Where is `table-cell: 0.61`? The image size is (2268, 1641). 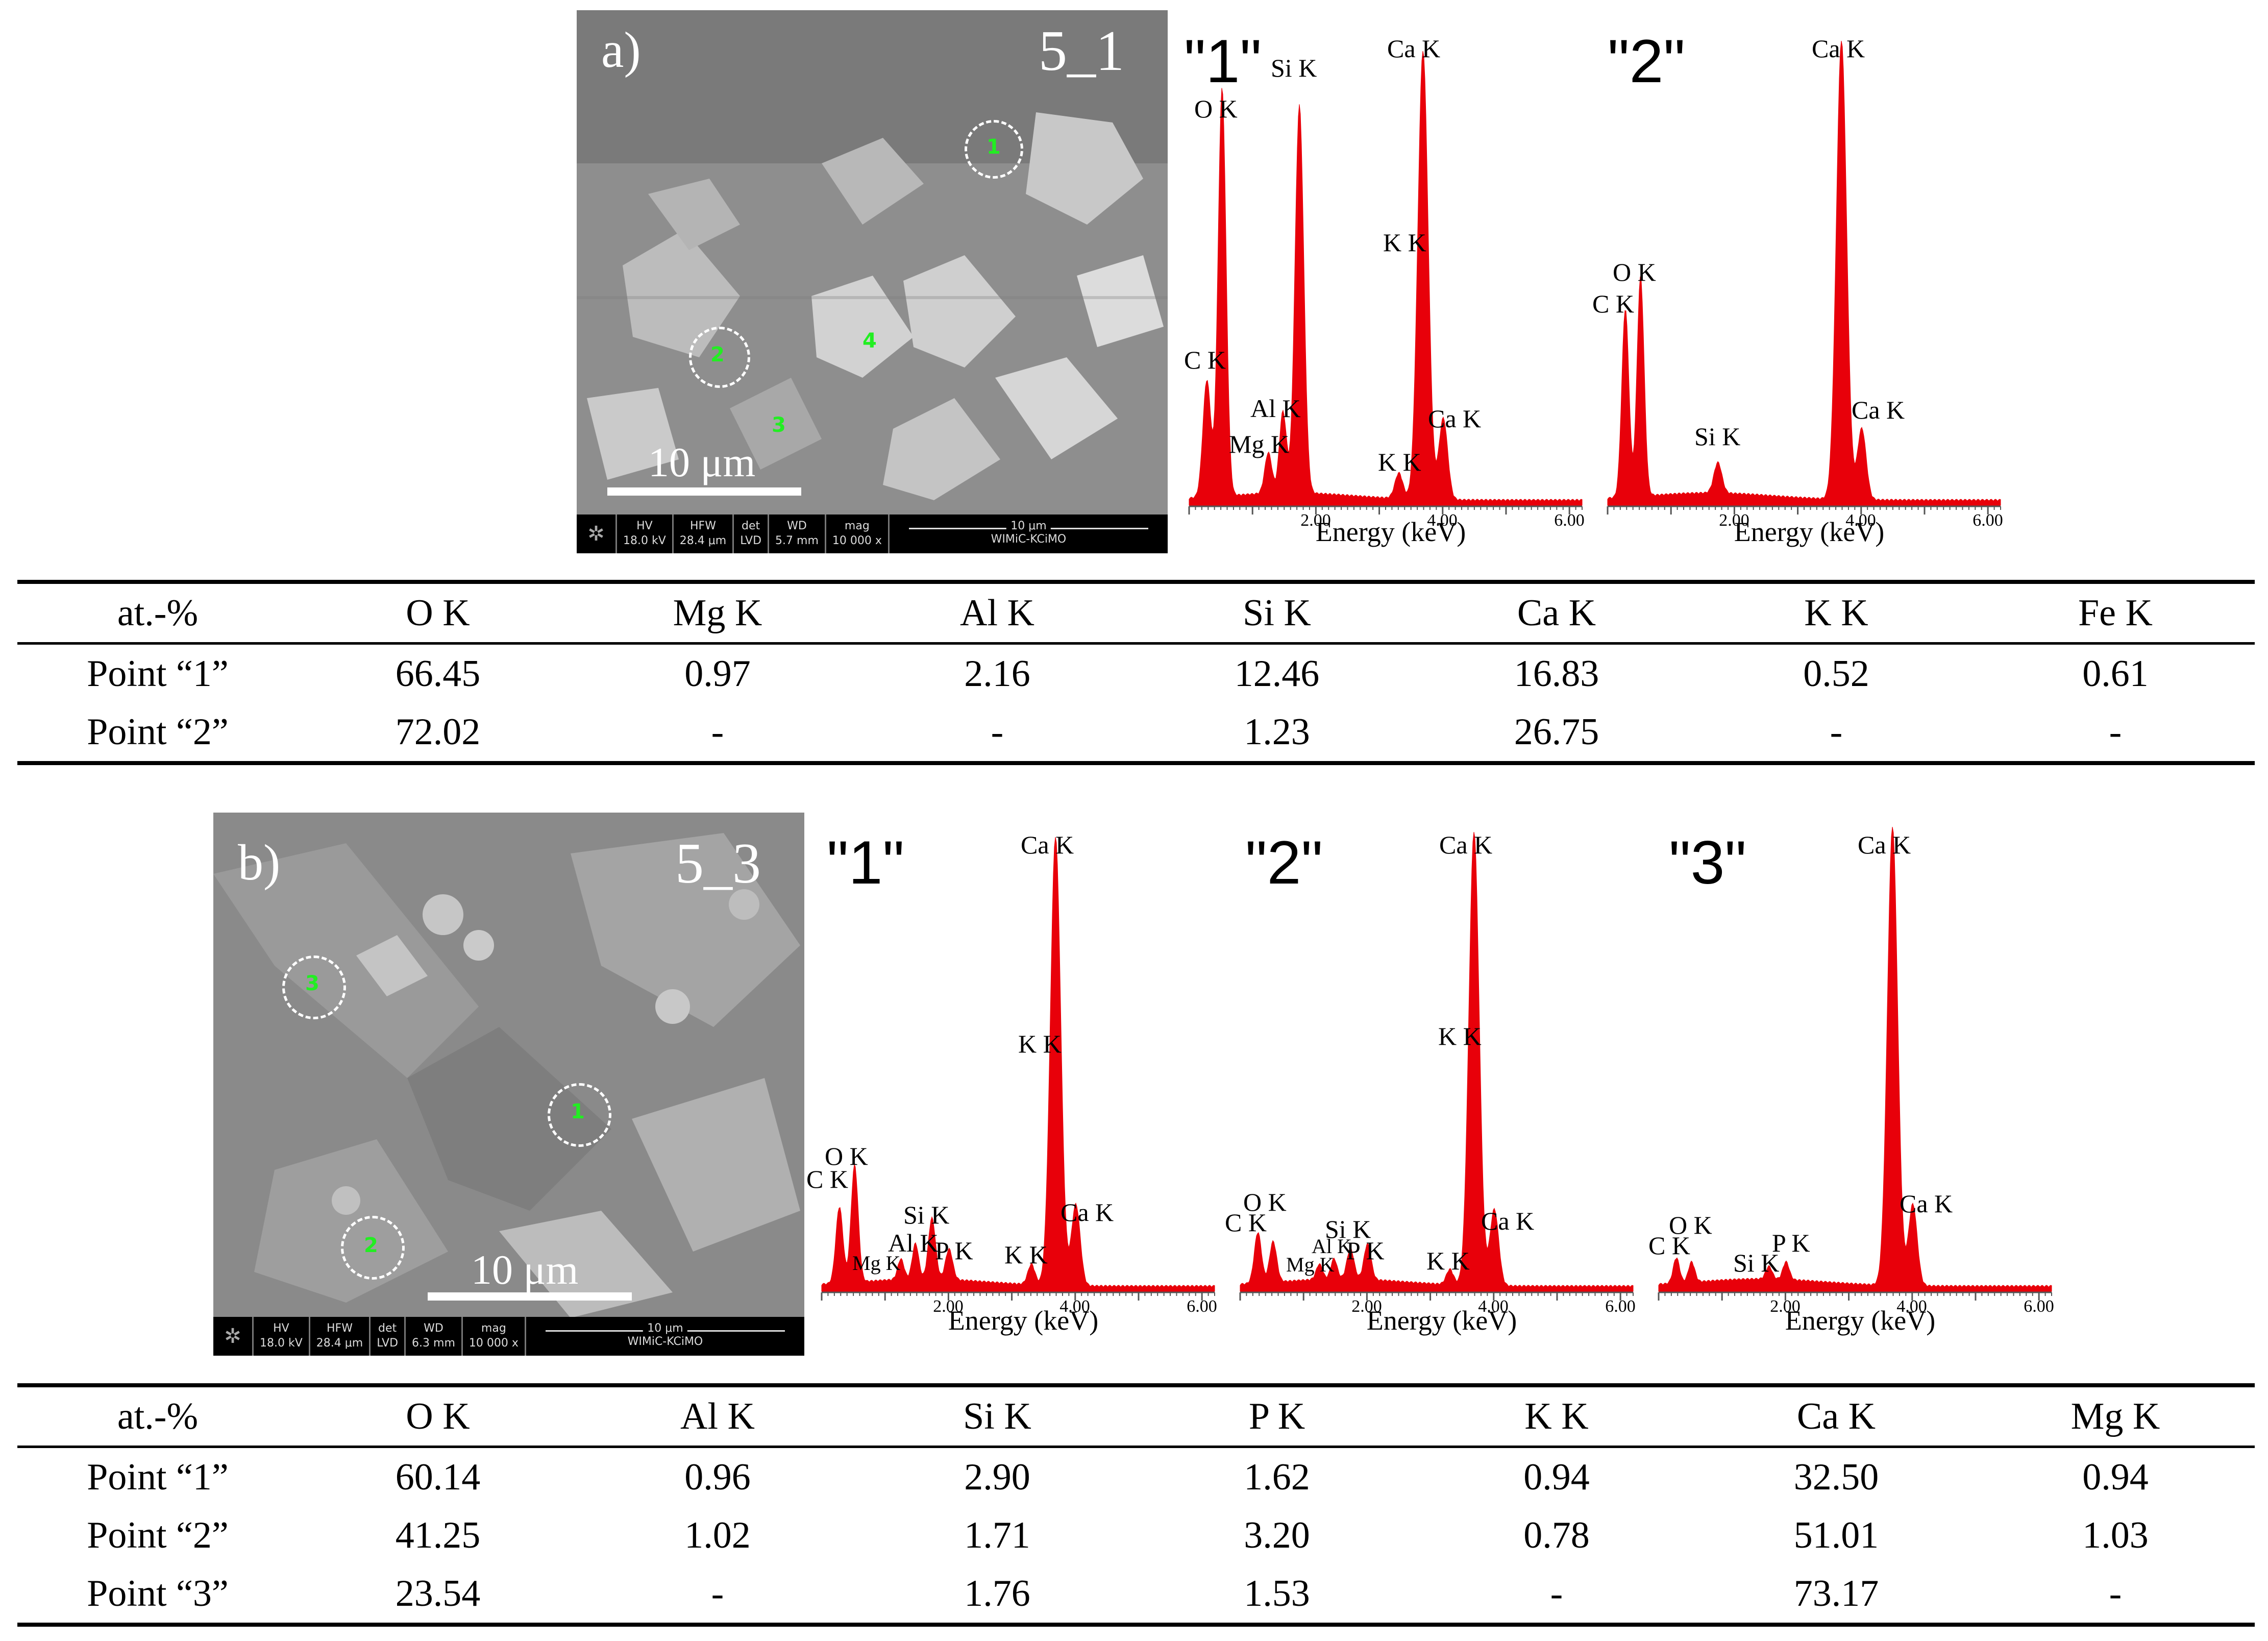
table-cell: 0.61 is located at coordinates (2115, 674).